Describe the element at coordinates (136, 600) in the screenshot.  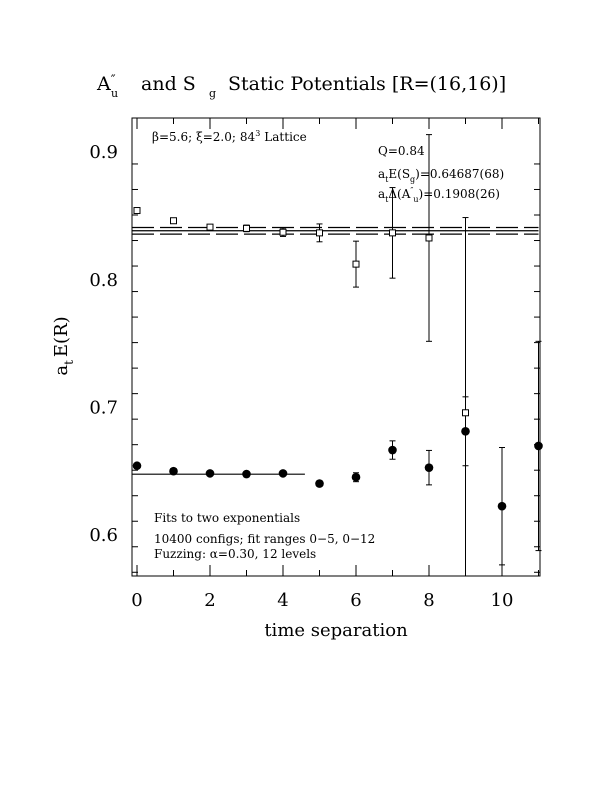
I see `x-tick-label: 0` at that location.